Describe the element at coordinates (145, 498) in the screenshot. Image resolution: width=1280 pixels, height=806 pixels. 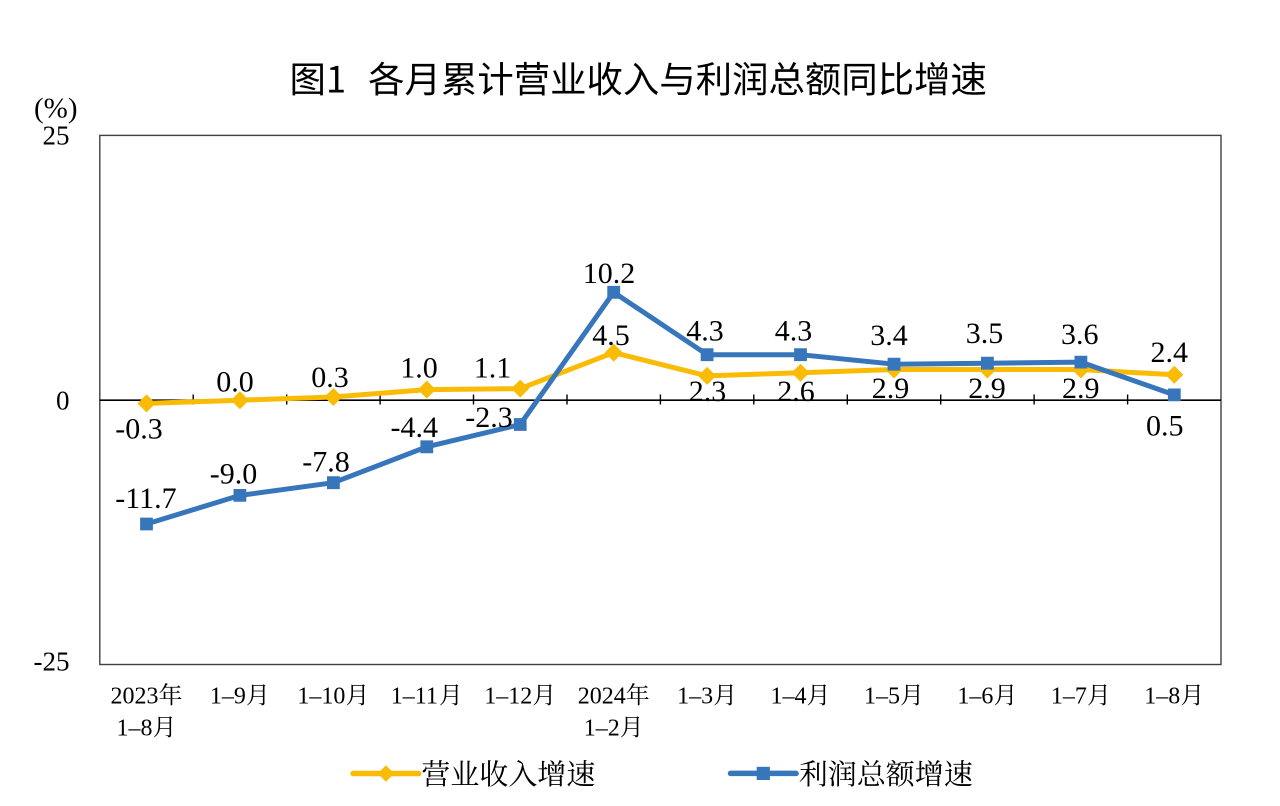
I see `svg-text: -11.7` at that location.